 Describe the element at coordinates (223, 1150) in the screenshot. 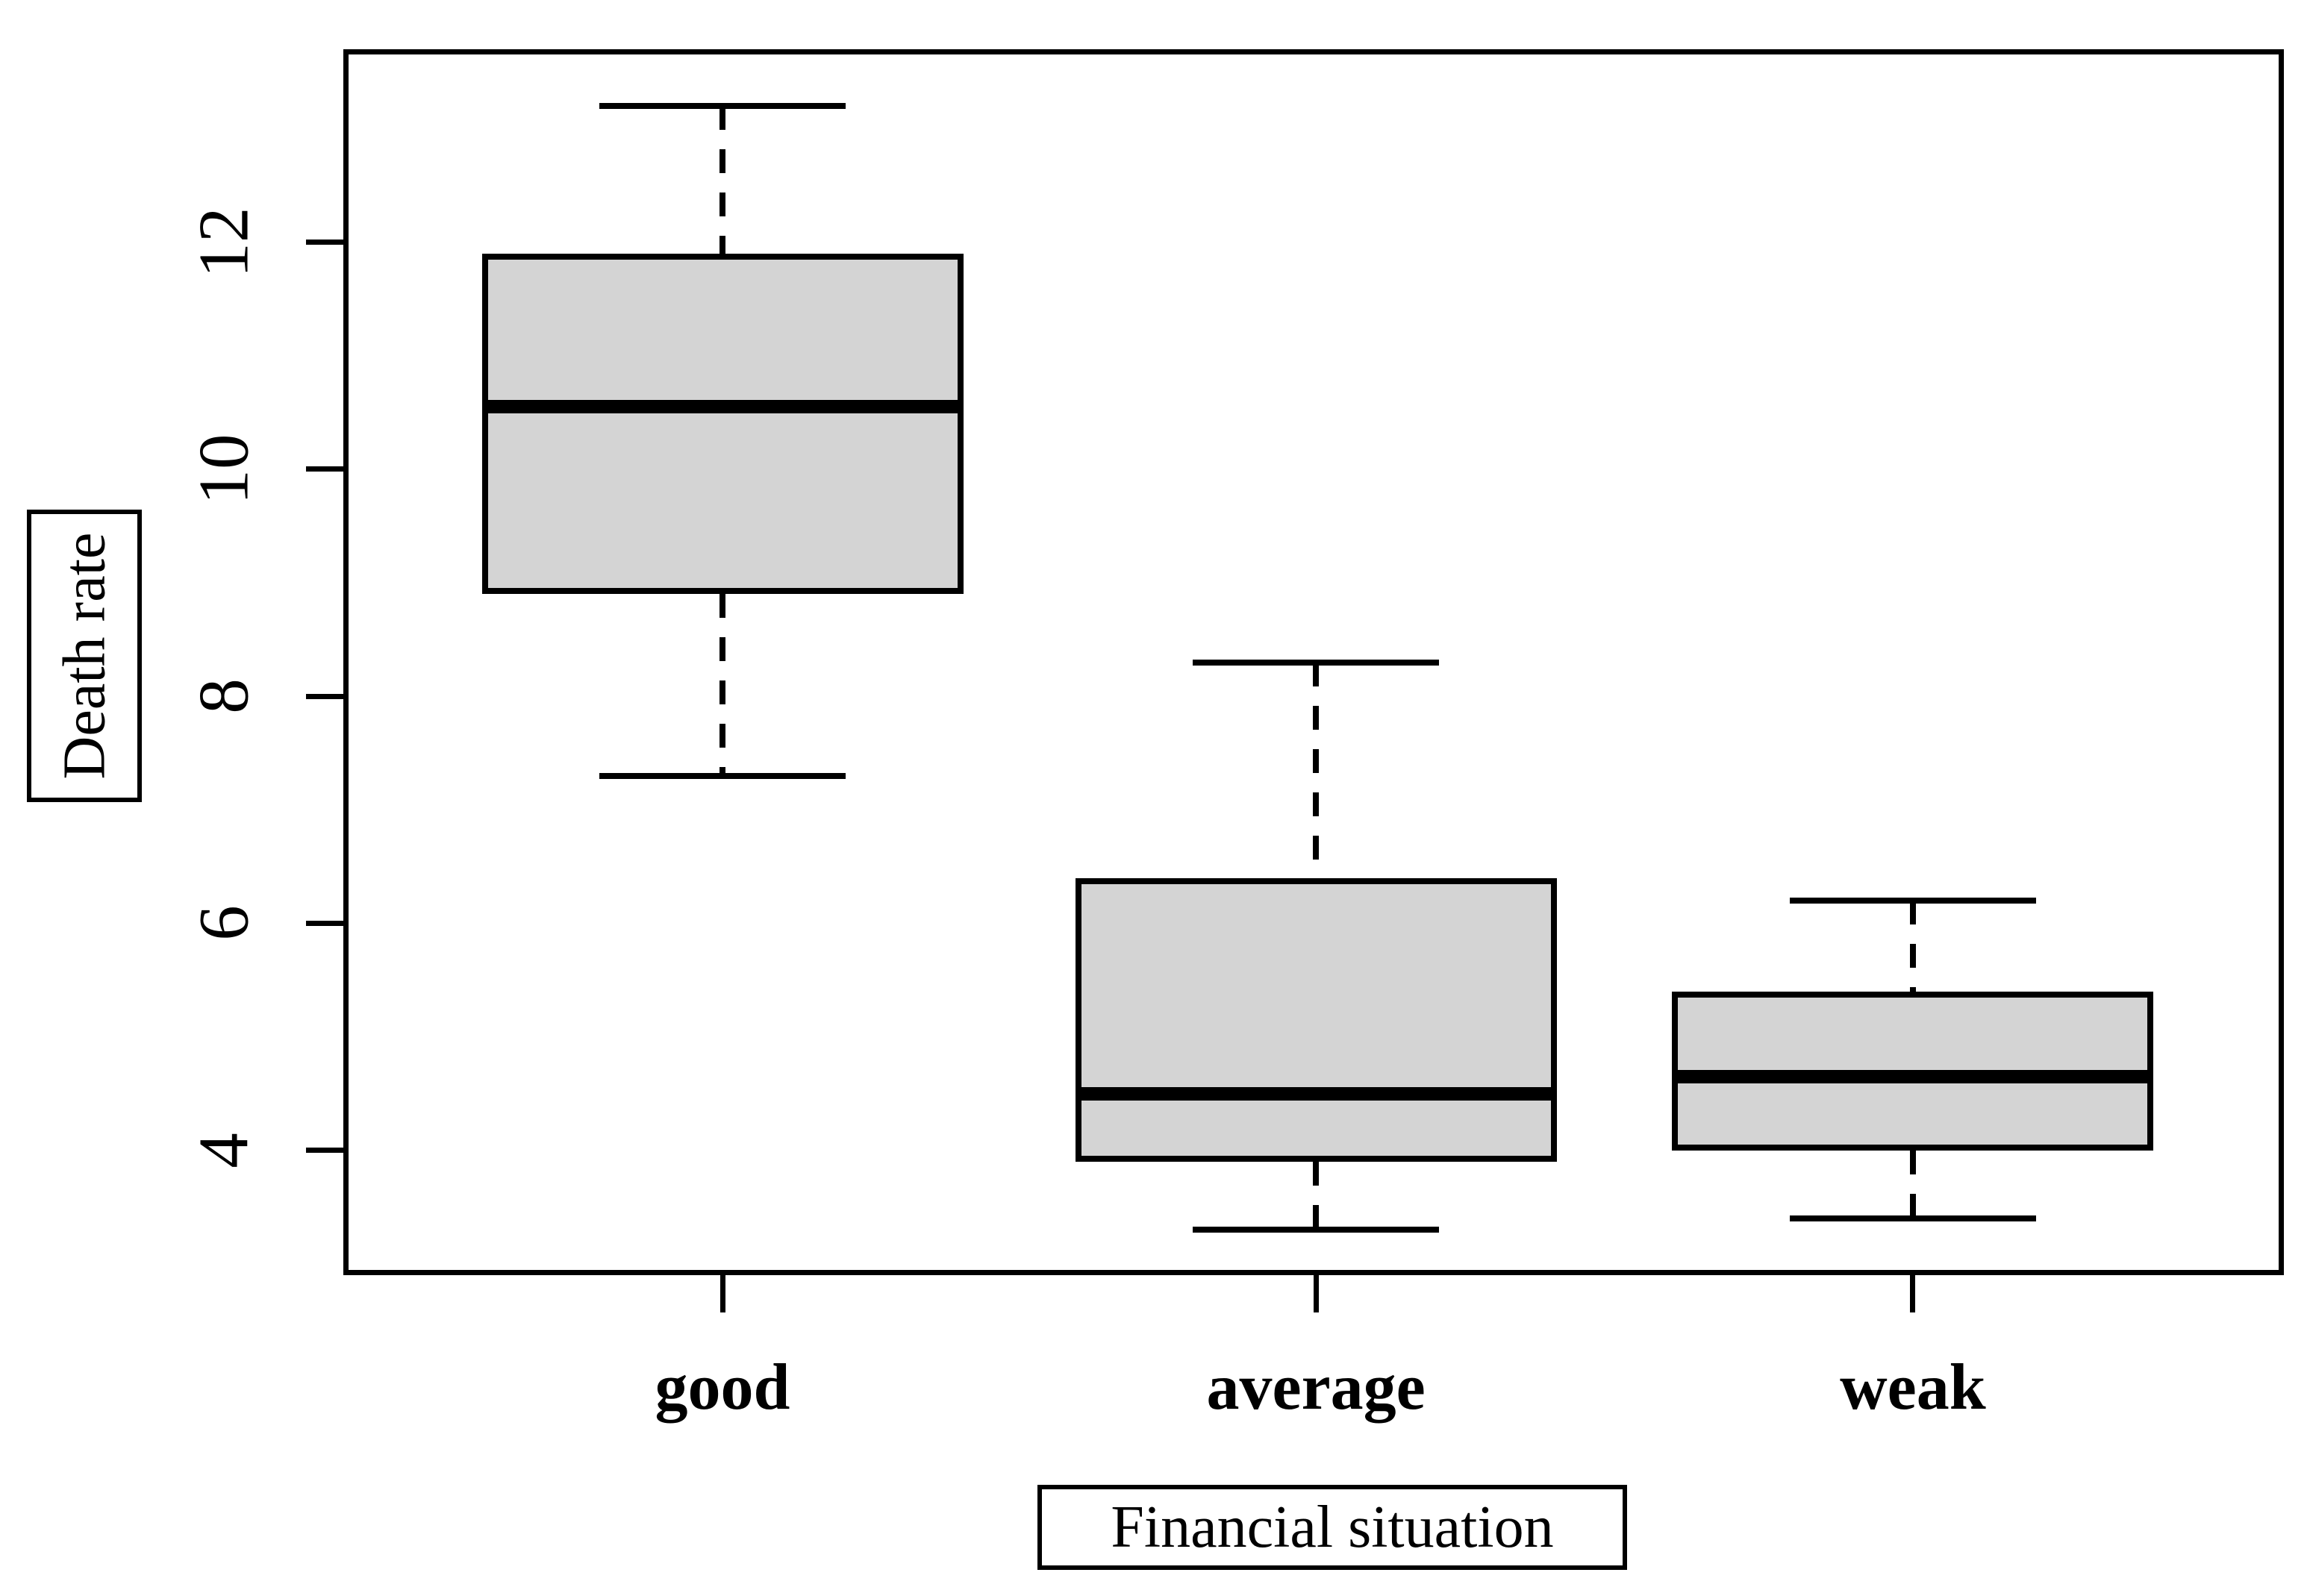

I see `y-tick-label-4: 4` at that location.